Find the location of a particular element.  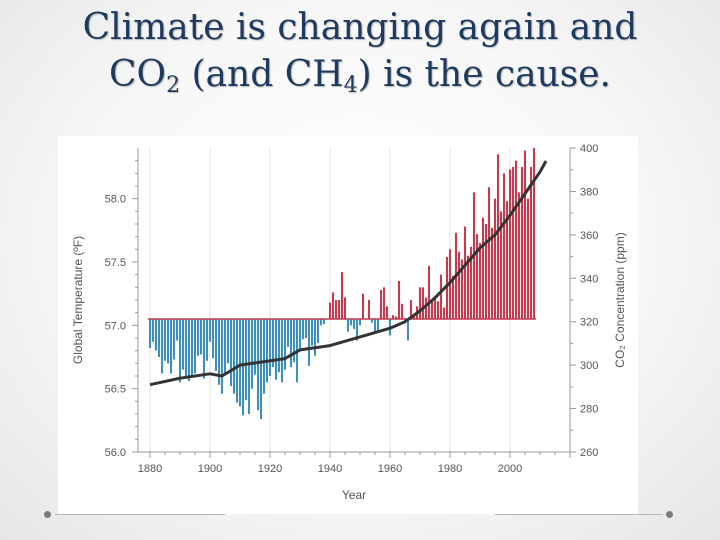

y2-tick-label: 300 is located at coordinates (589, 366).